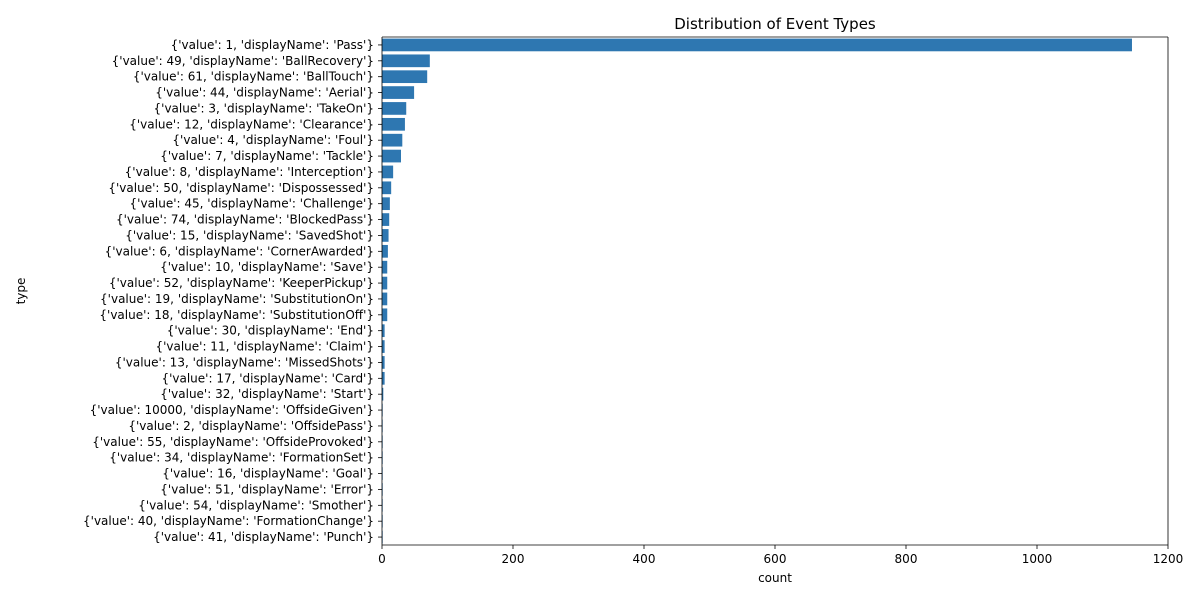  What do you see at coordinates (644, 559) in the screenshot?
I see `x-tick-label: 400` at bounding box center [644, 559].